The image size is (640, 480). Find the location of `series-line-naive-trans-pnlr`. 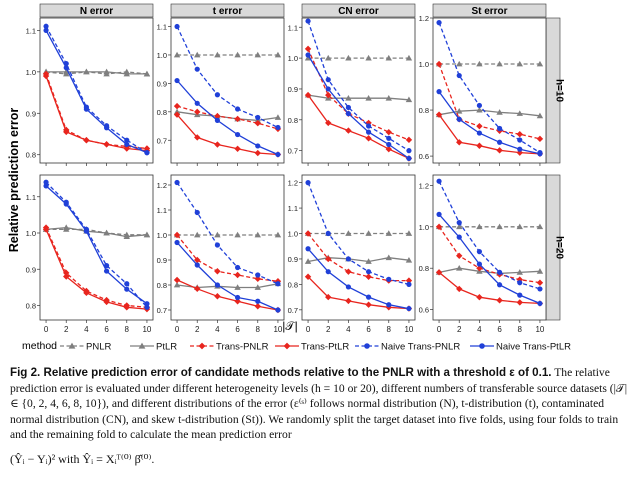

series-line-naive-trans-pnlr is located at coordinates (358, 86).